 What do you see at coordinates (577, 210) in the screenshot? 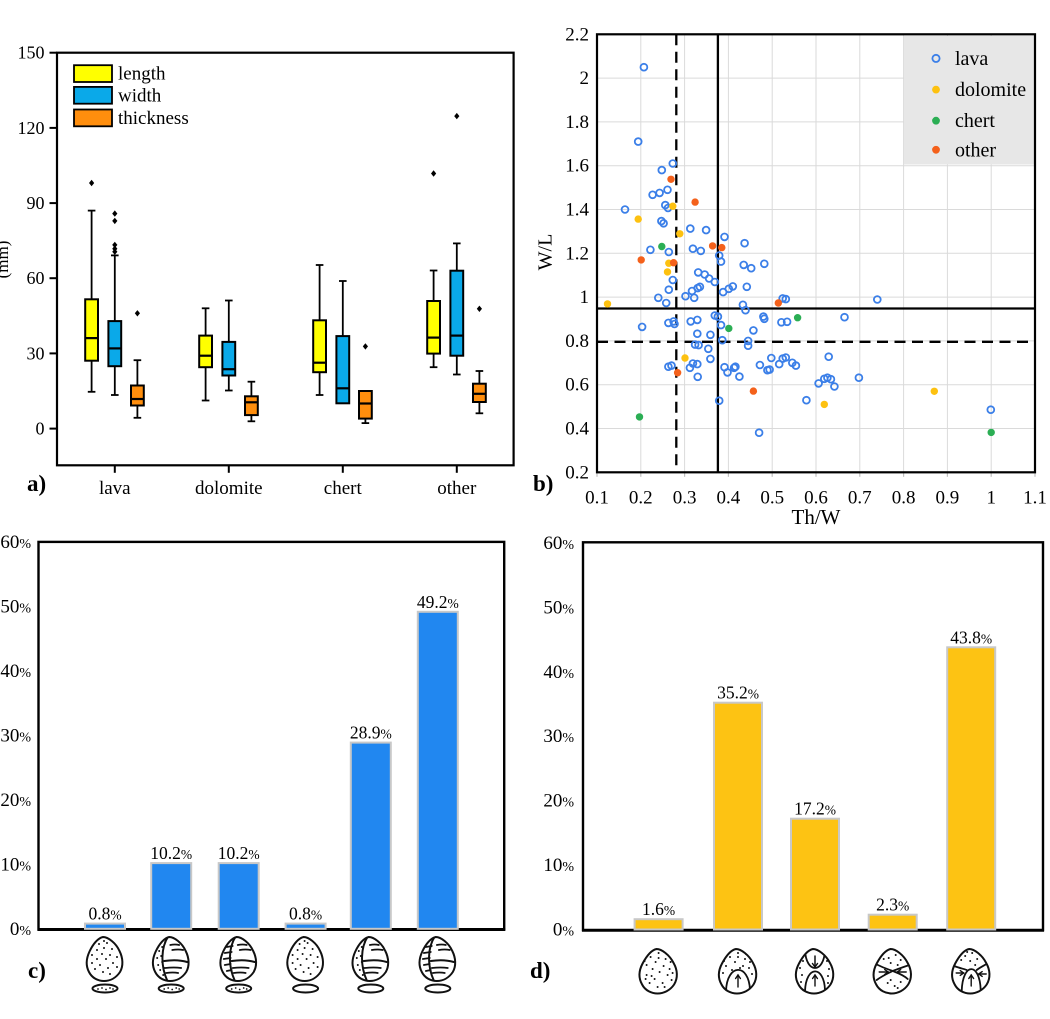
I see `svg-text: 1.4` at bounding box center [577, 210].